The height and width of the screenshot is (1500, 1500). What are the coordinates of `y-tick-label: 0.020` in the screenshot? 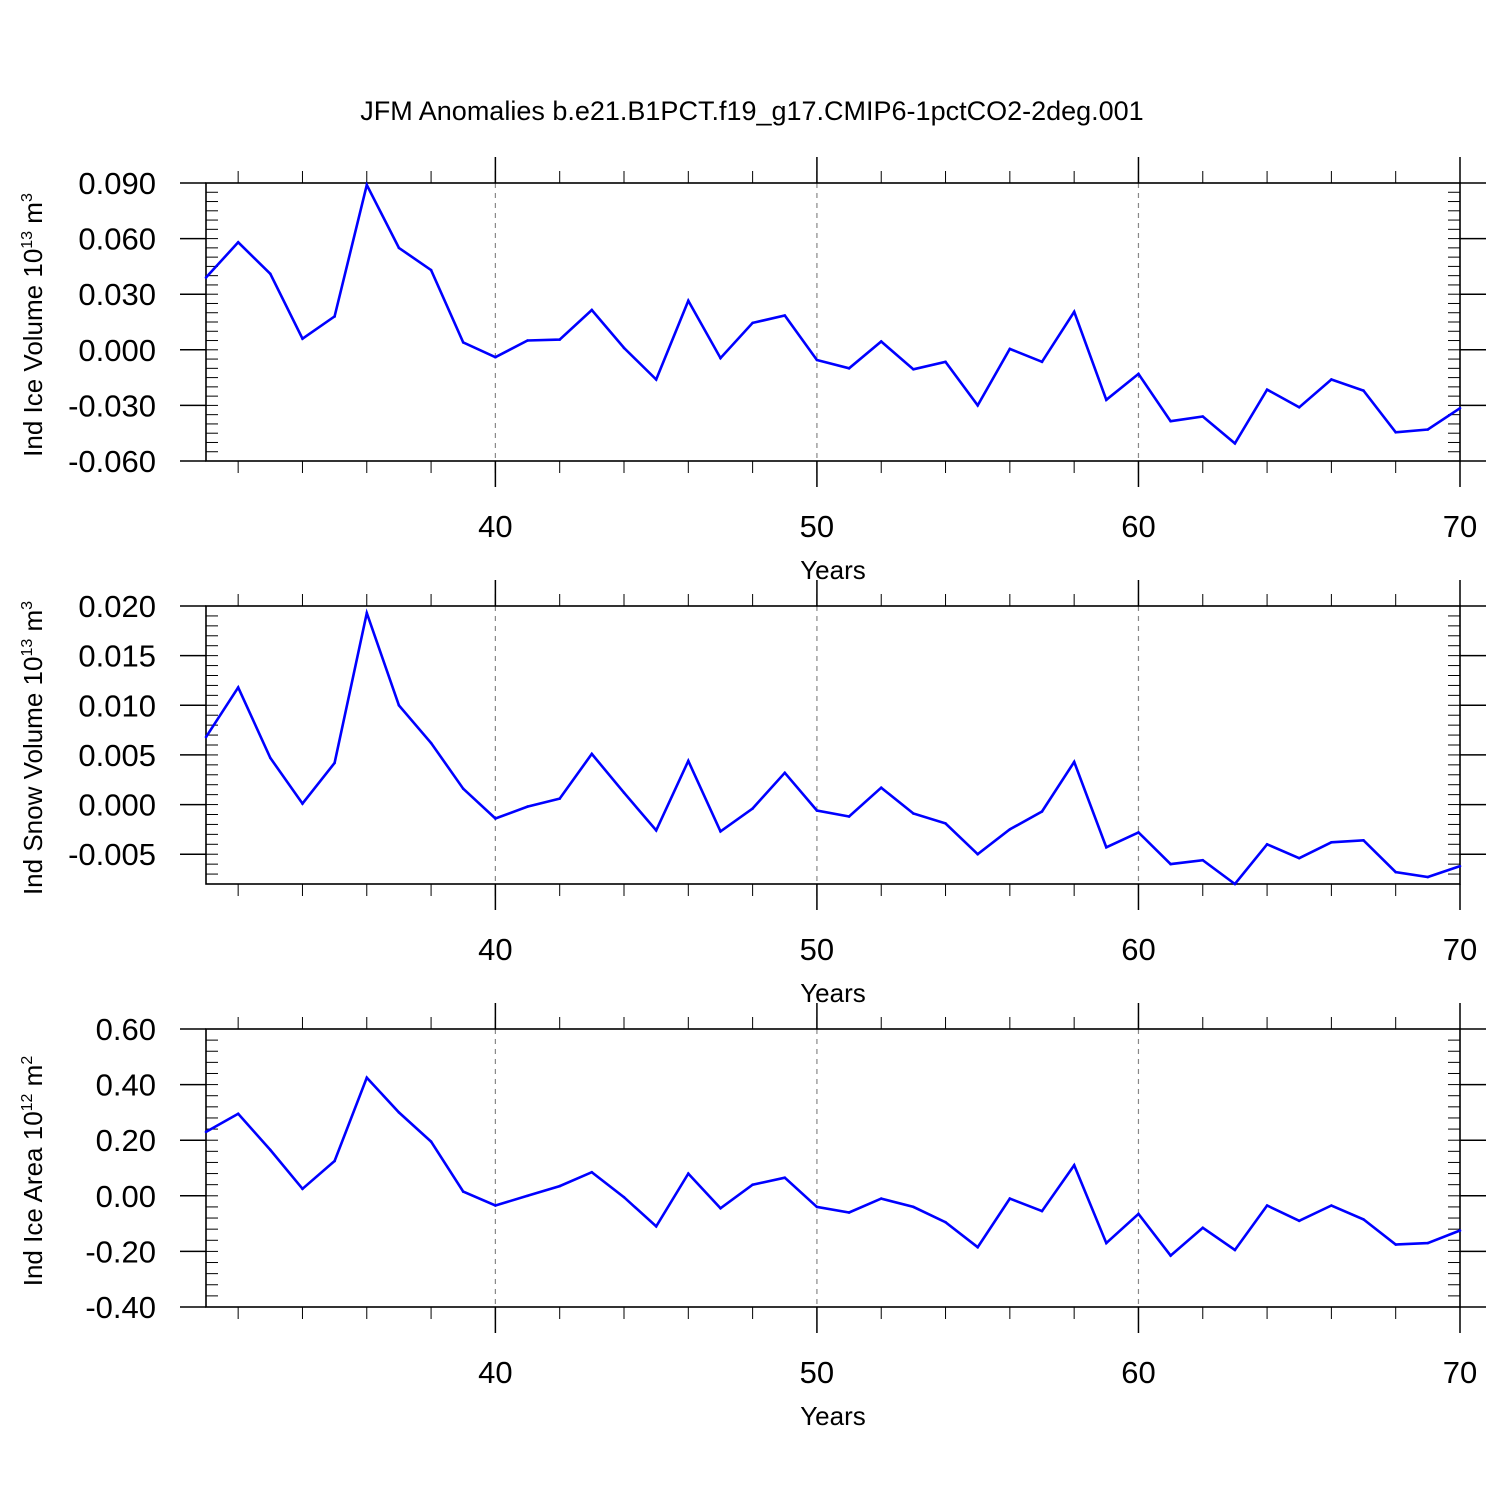 It's located at (117, 606).